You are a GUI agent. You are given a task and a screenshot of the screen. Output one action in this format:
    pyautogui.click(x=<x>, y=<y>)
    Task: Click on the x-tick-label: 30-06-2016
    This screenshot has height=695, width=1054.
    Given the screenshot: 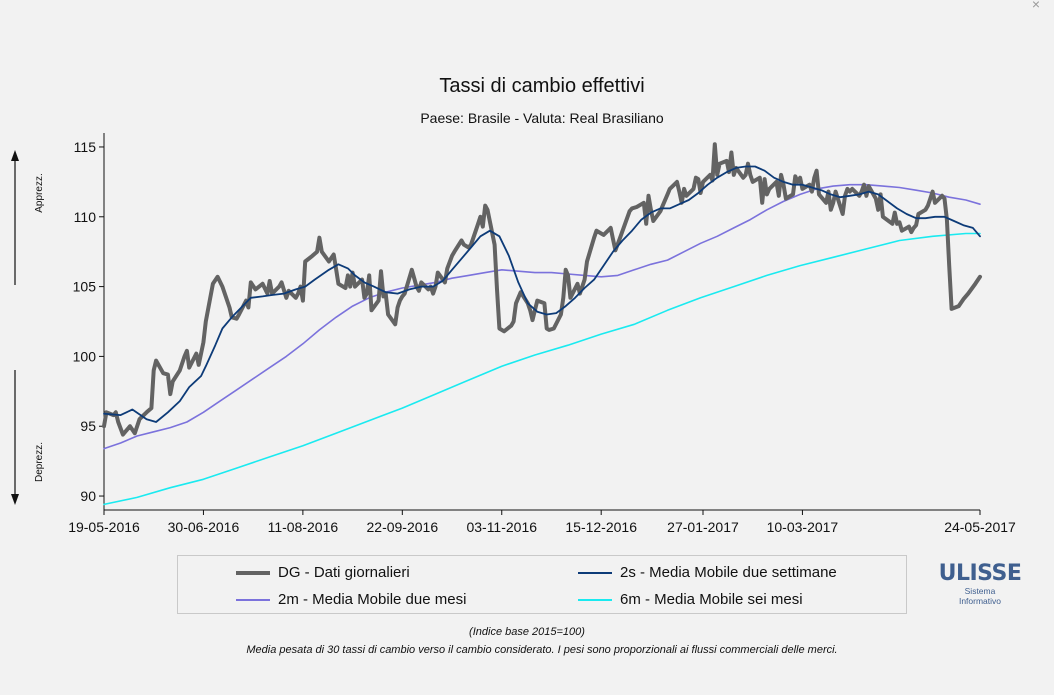 What is the action you would take?
    pyautogui.click(x=204, y=527)
    